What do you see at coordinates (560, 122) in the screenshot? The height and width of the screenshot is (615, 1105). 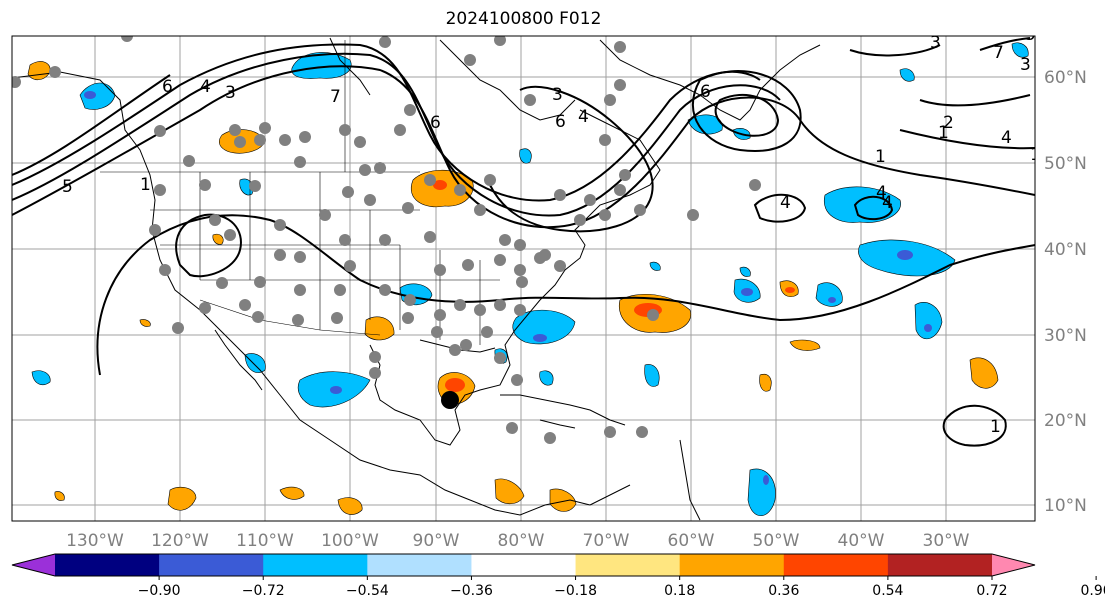 I see `contour-label: 6` at bounding box center [560, 122].